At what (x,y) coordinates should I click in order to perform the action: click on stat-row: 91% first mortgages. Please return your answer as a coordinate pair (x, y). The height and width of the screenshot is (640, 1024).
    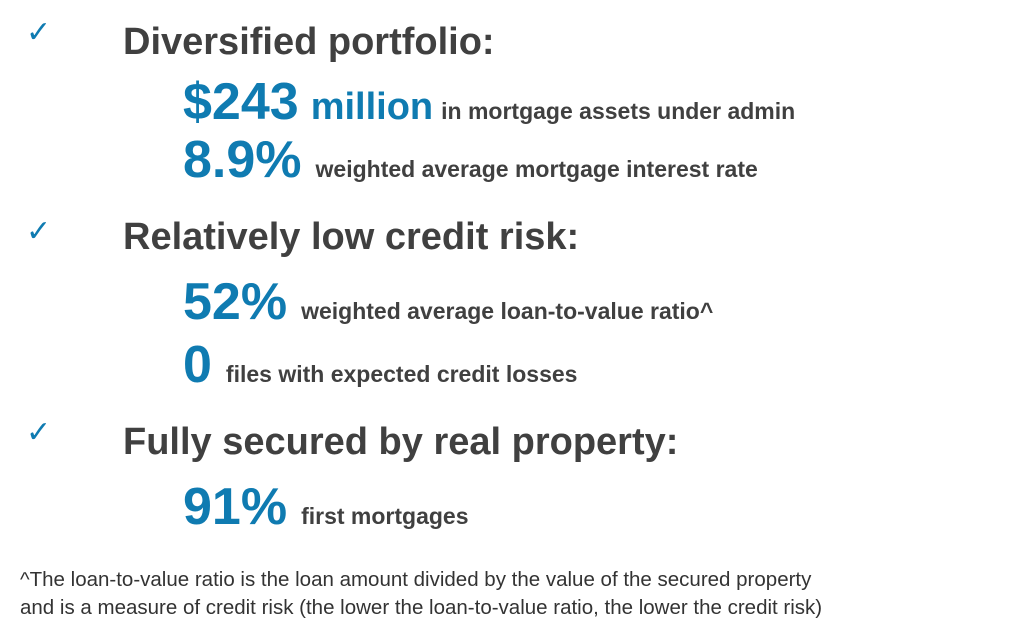
    Looking at the image, I should click on (326, 507).